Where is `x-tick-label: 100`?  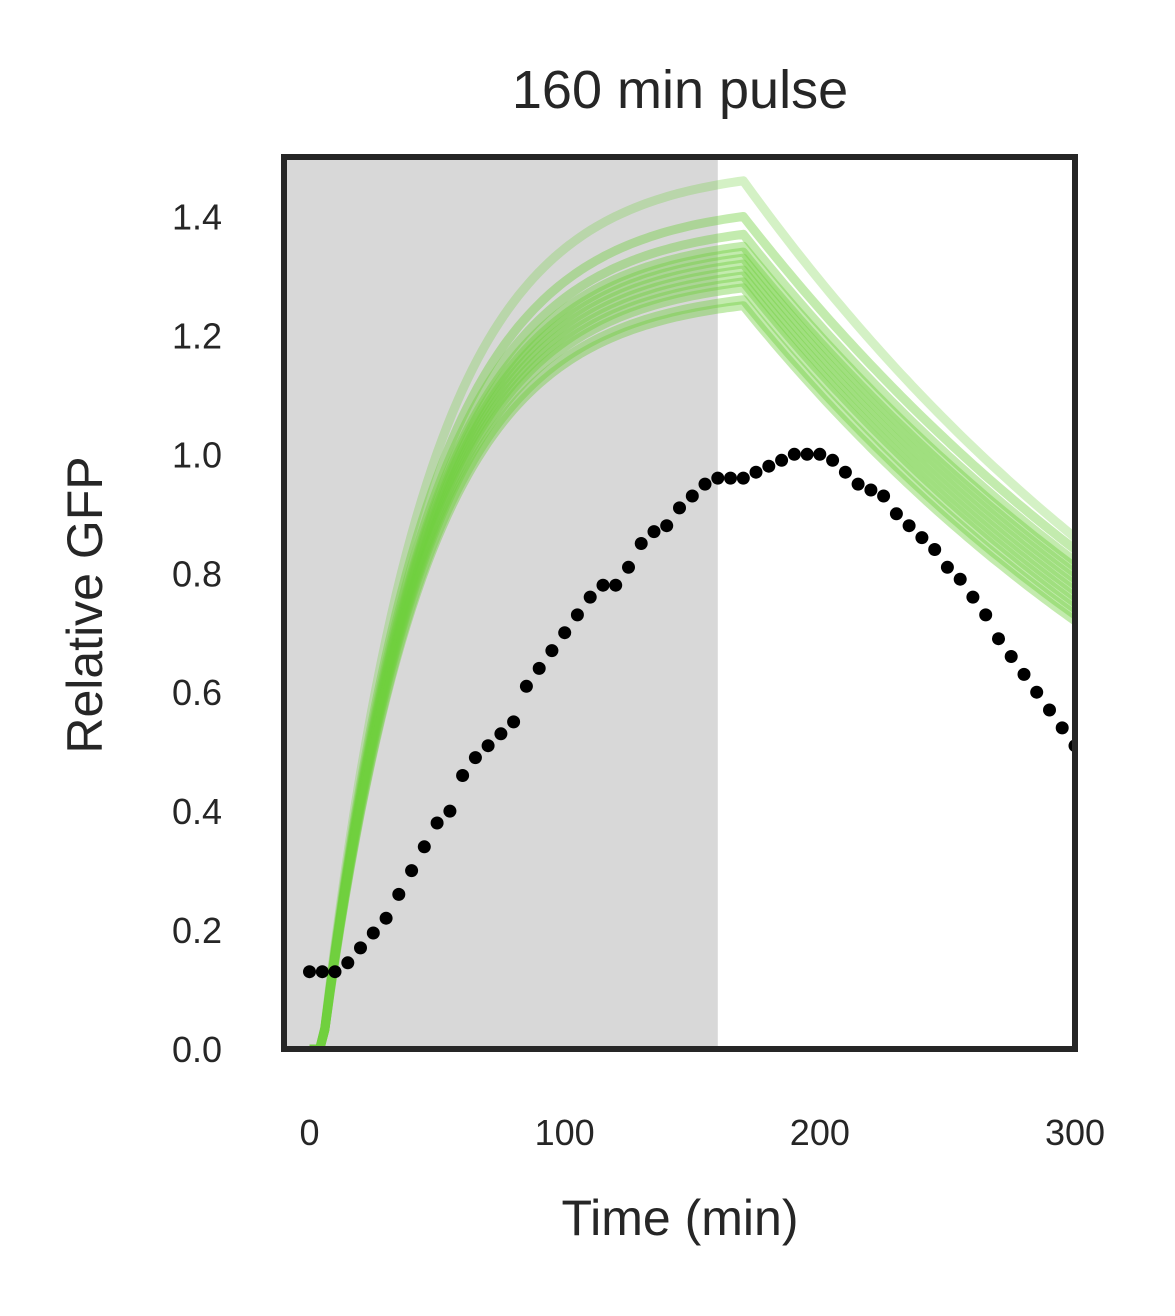
x-tick-label: 100 is located at coordinates (565, 1132).